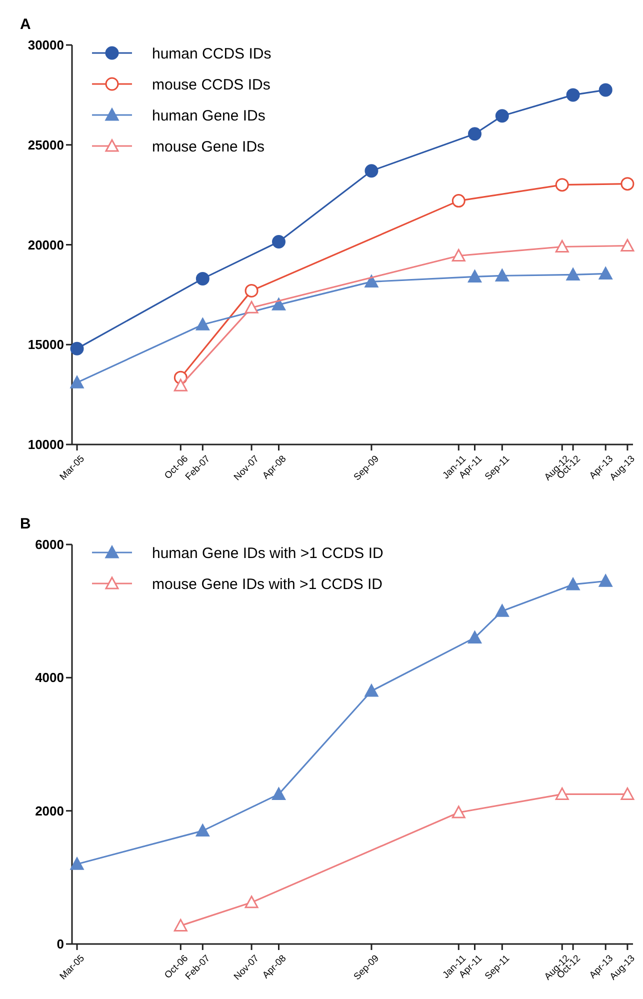  I want to click on y-tick-label: 15000, so click(46, 344).